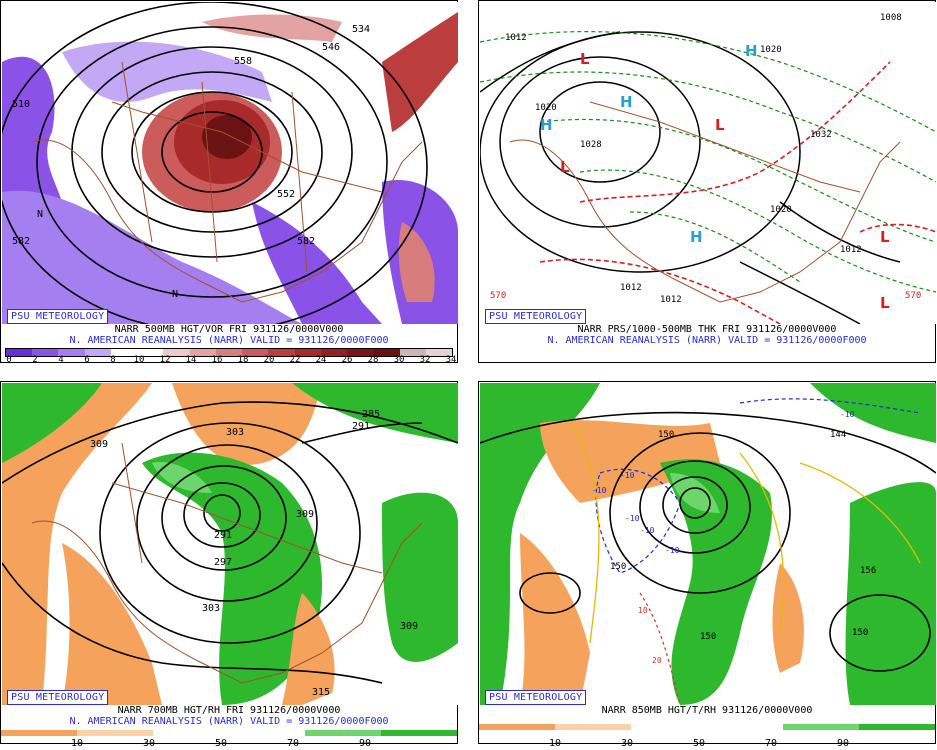 This screenshot has width=937, height=750. Describe the element at coordinates (699, 743) in the screenshot. I see `colorbar-tick-label: 50` at that location.